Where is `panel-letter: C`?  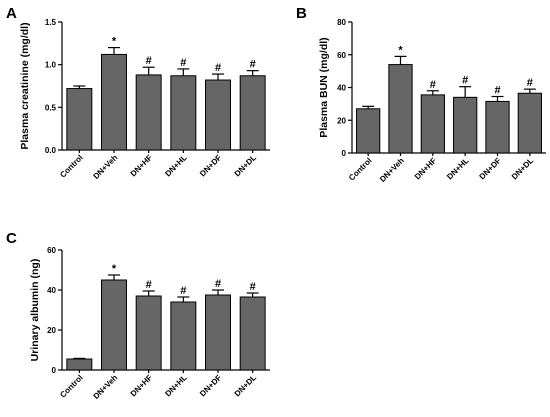 panel-letter: C is located at coordinates (11, 238).